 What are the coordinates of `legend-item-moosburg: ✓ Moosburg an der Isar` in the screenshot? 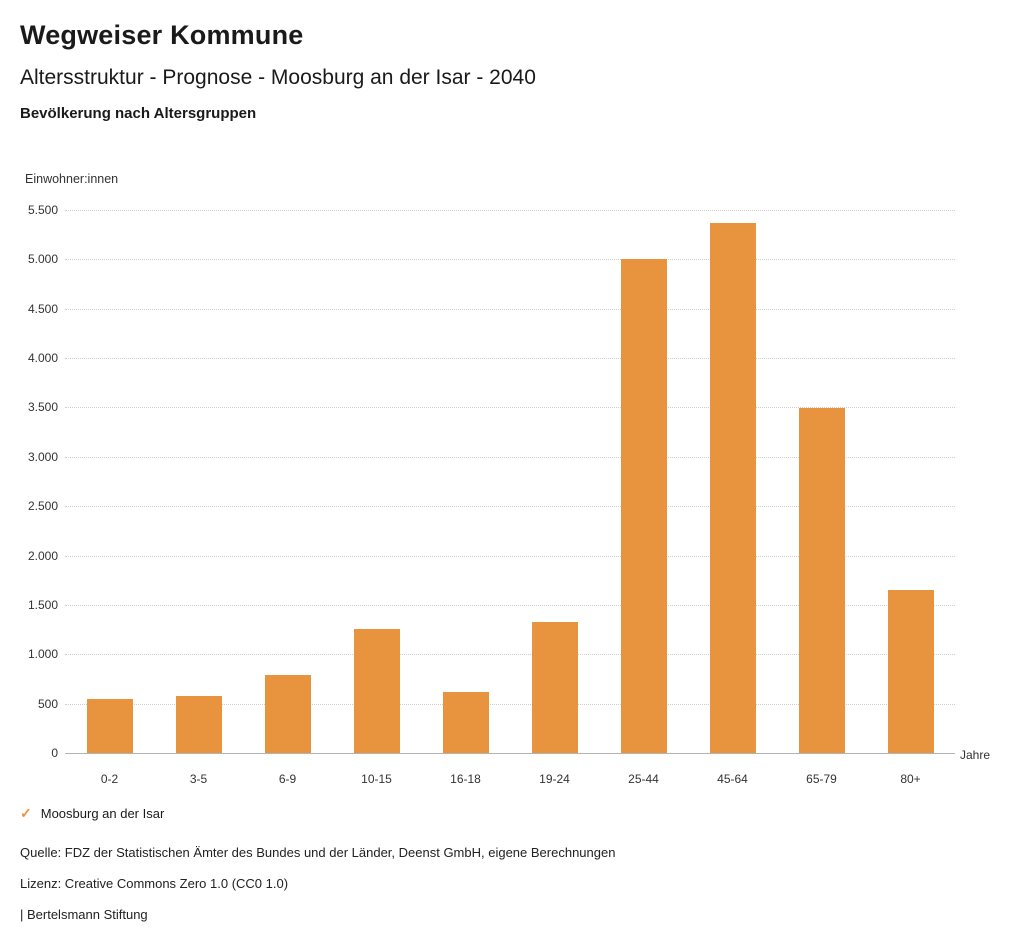 It's located at (92, 813).